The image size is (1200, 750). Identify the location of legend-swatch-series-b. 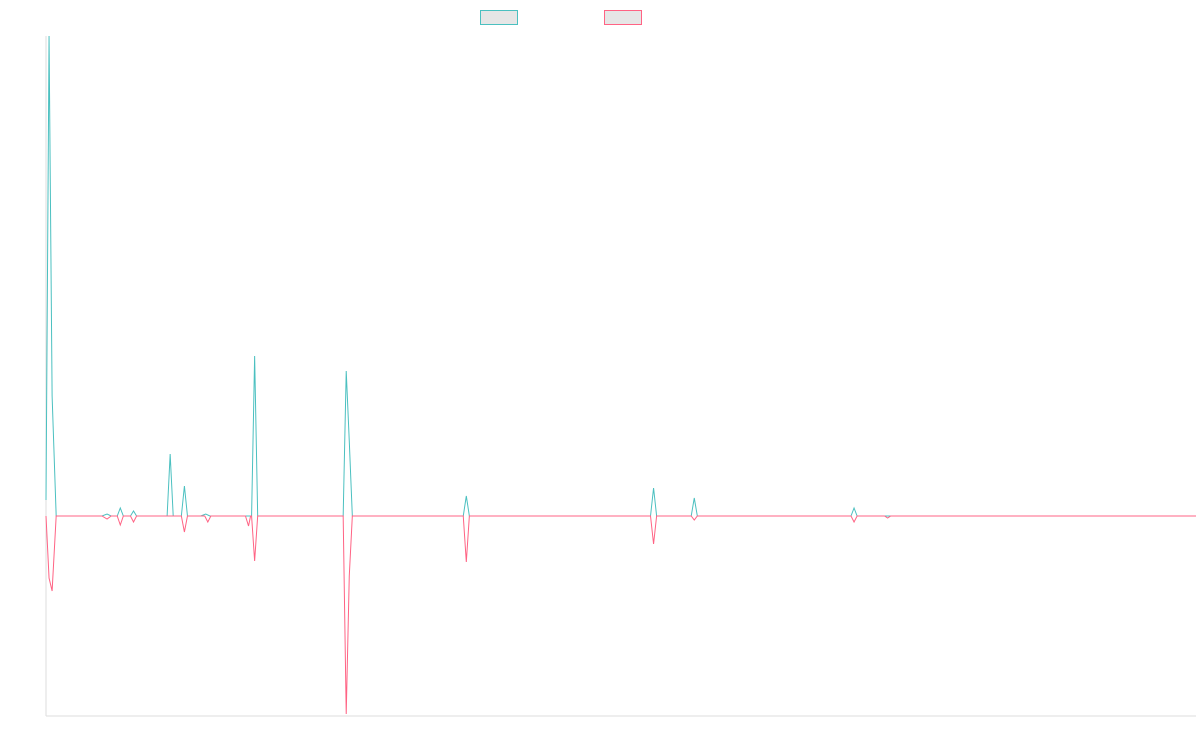
(623, 17).